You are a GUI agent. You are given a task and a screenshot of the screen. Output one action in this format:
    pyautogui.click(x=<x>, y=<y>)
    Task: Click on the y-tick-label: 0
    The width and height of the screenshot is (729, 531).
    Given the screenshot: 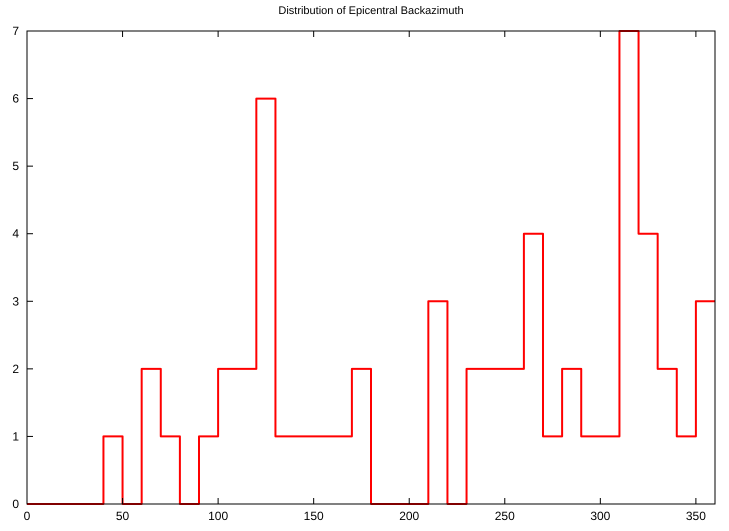 What is the action you would take?
    pyautogui.click(x=16, y=504)
    